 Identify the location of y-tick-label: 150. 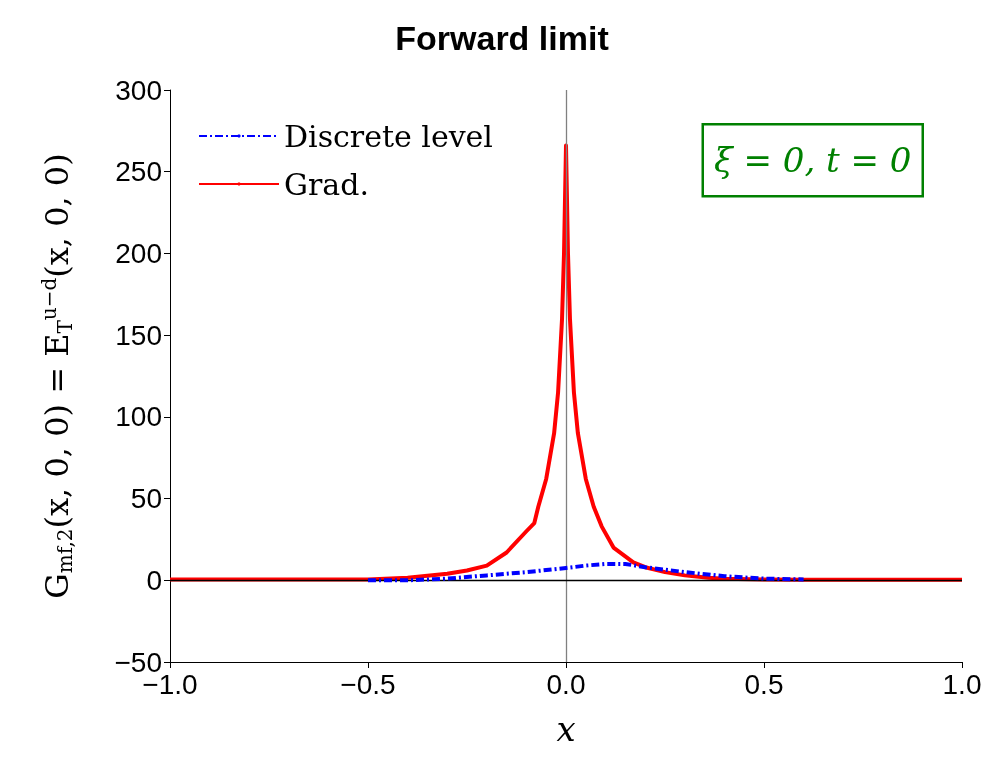
(138, 335).